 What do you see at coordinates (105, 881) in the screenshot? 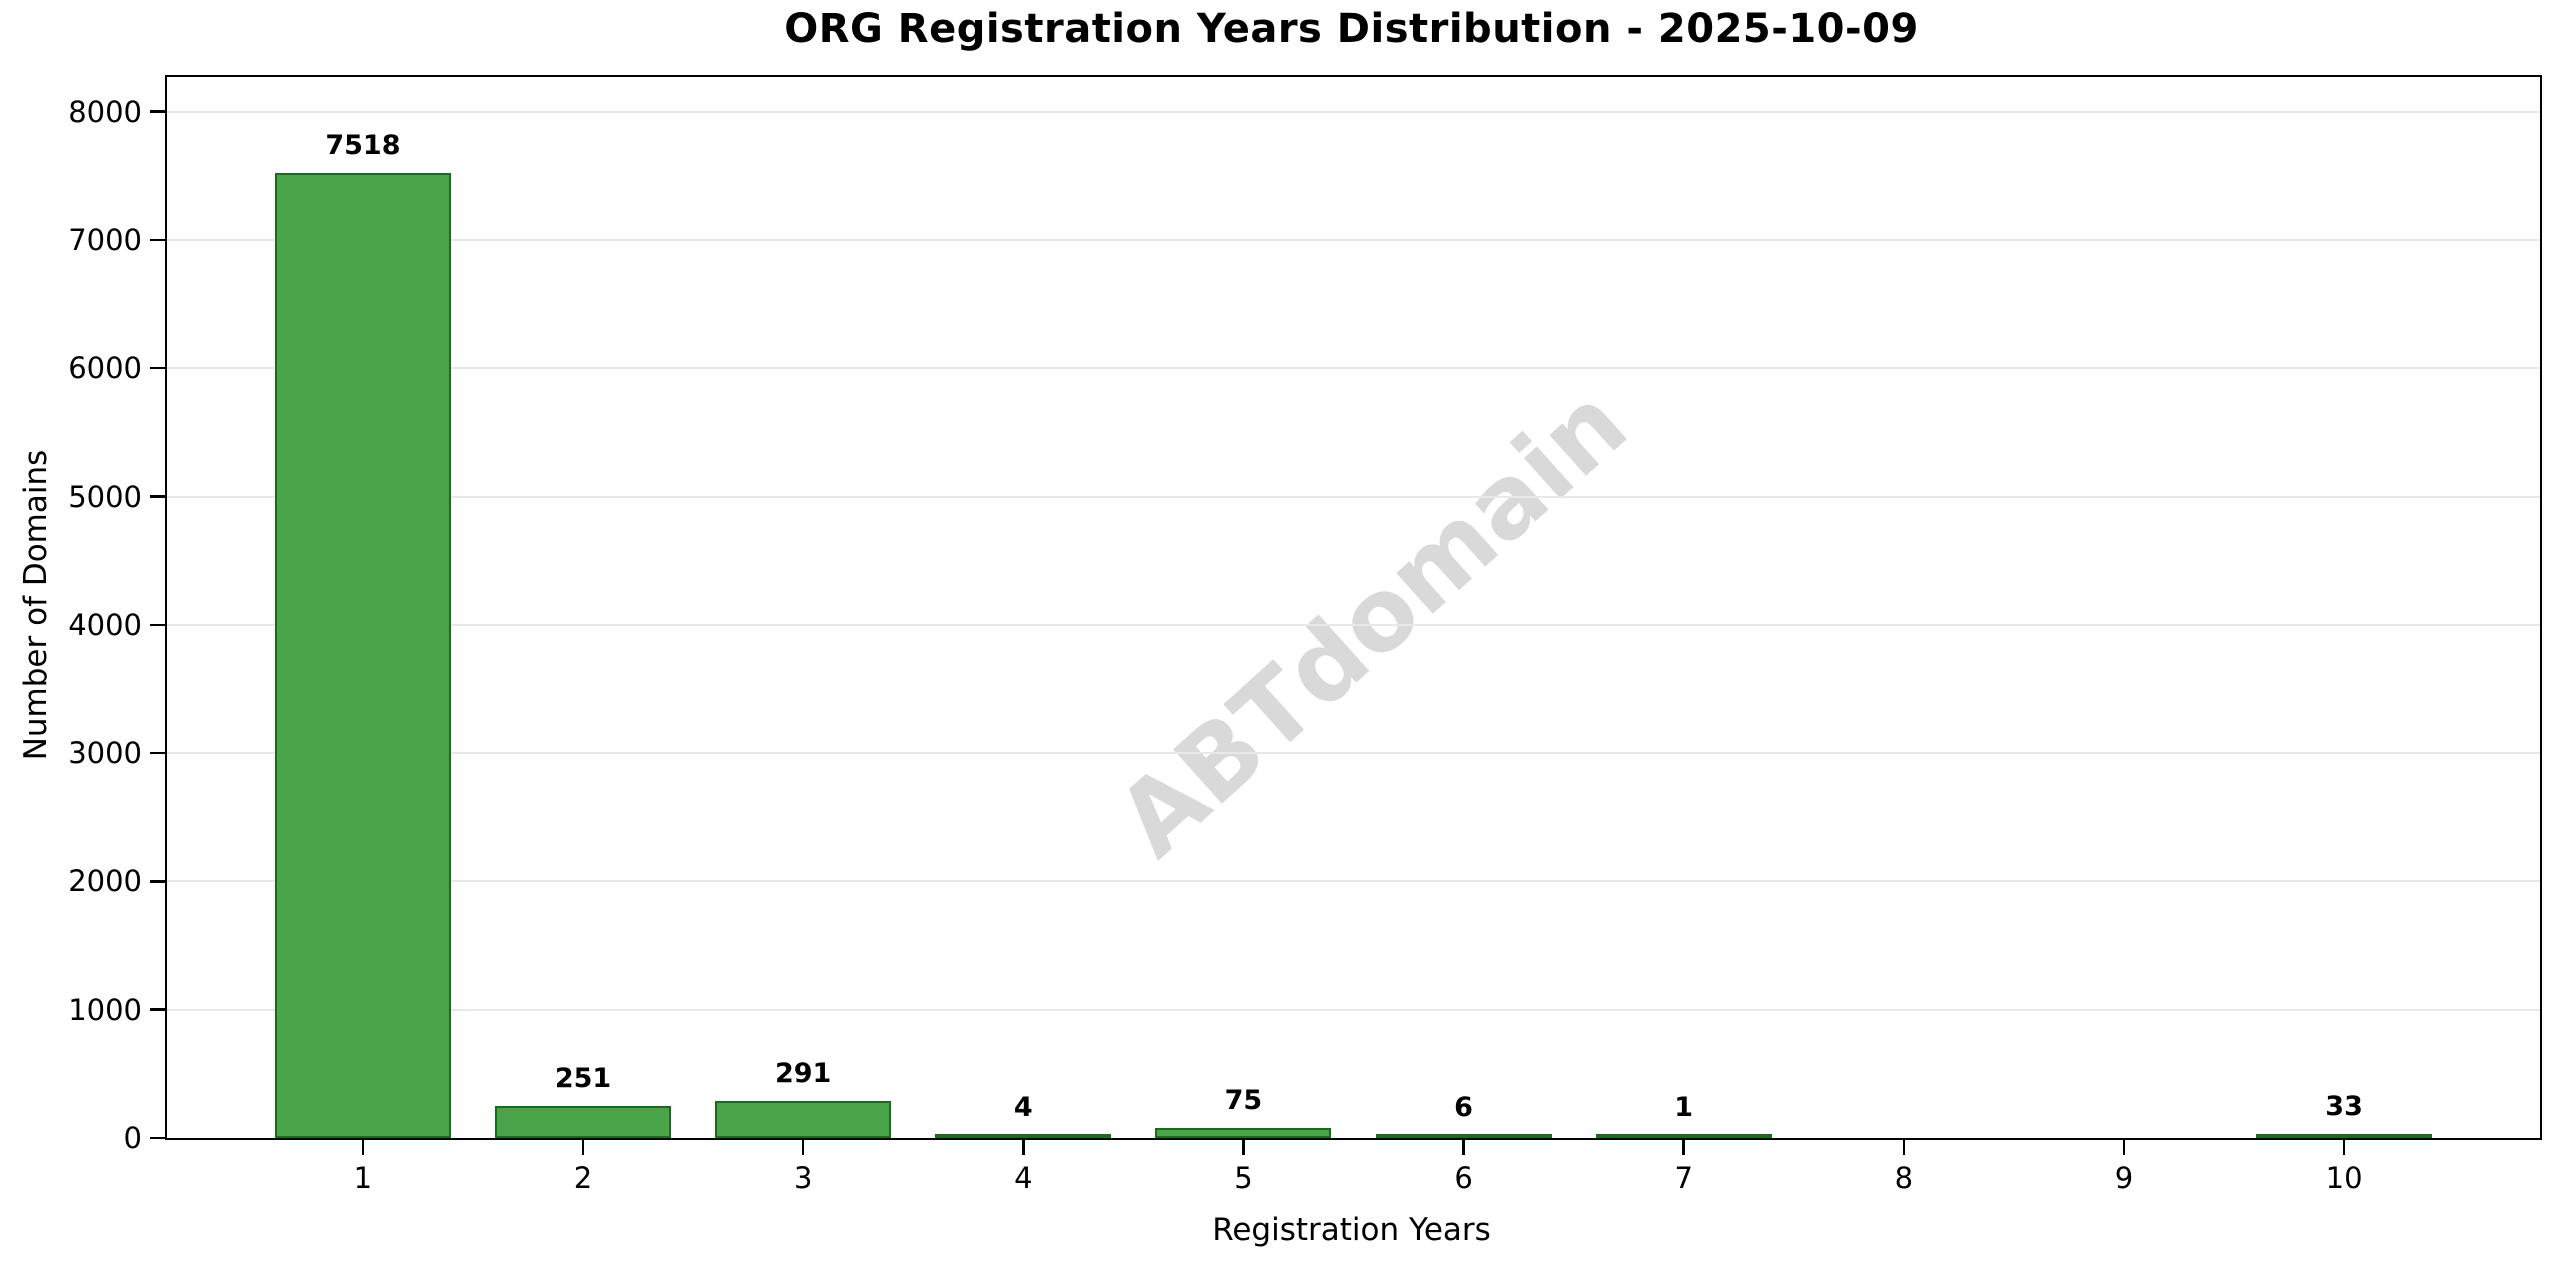
I see `y-tick-label: 2000` at bounding box center [105, 881].